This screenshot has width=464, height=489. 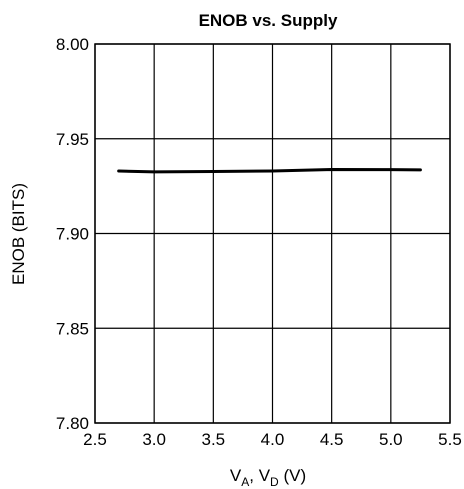 What do you see at coordinates (268, 20) in the screenshot?
I see `chart-title: ENOB vs. Supply` at bounding box center [268, 20].